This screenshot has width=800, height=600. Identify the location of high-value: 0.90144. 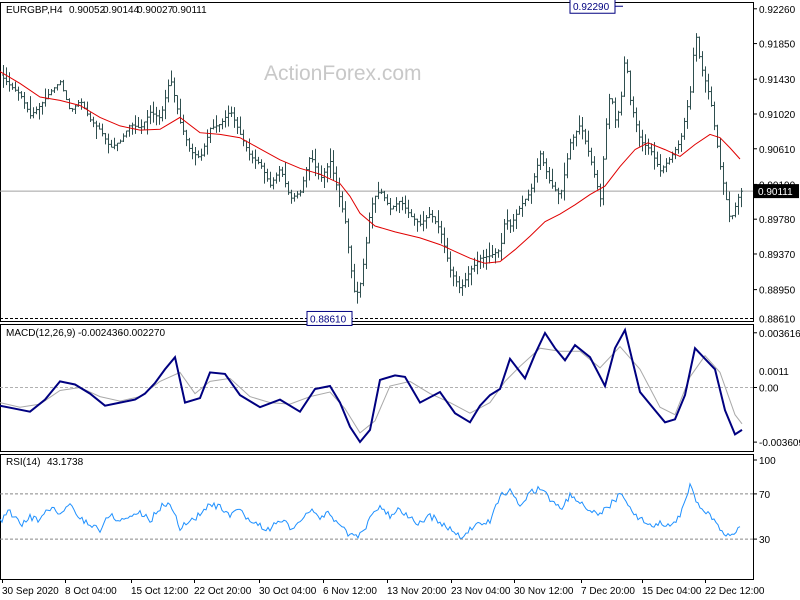
(121, 10).